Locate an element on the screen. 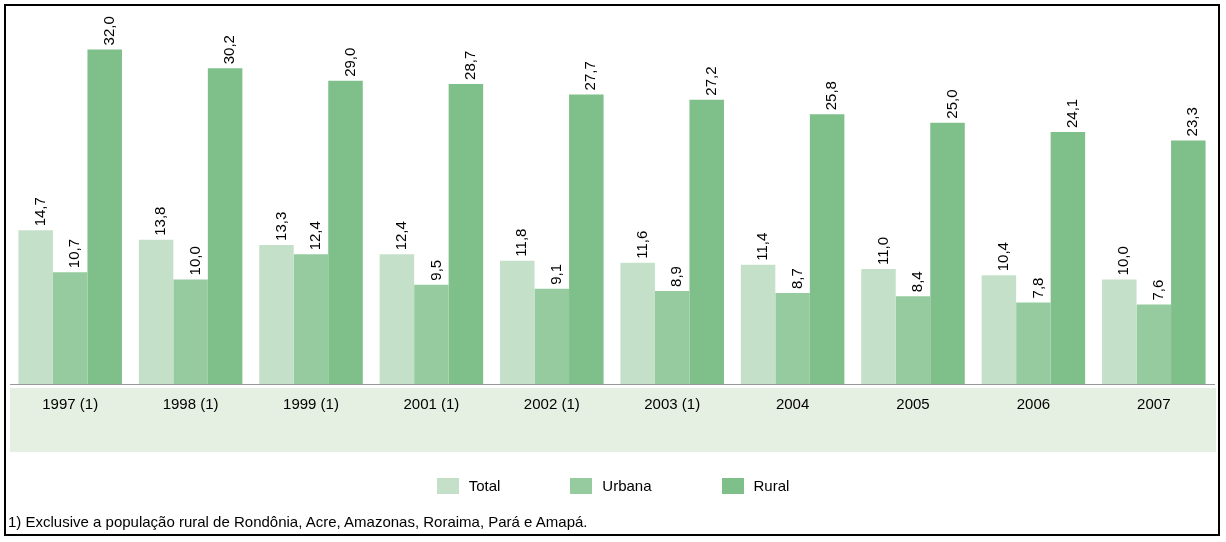 This screenshot has width=1226, height=542. data-label: 7,6 is located at coordinates (1157, 290).